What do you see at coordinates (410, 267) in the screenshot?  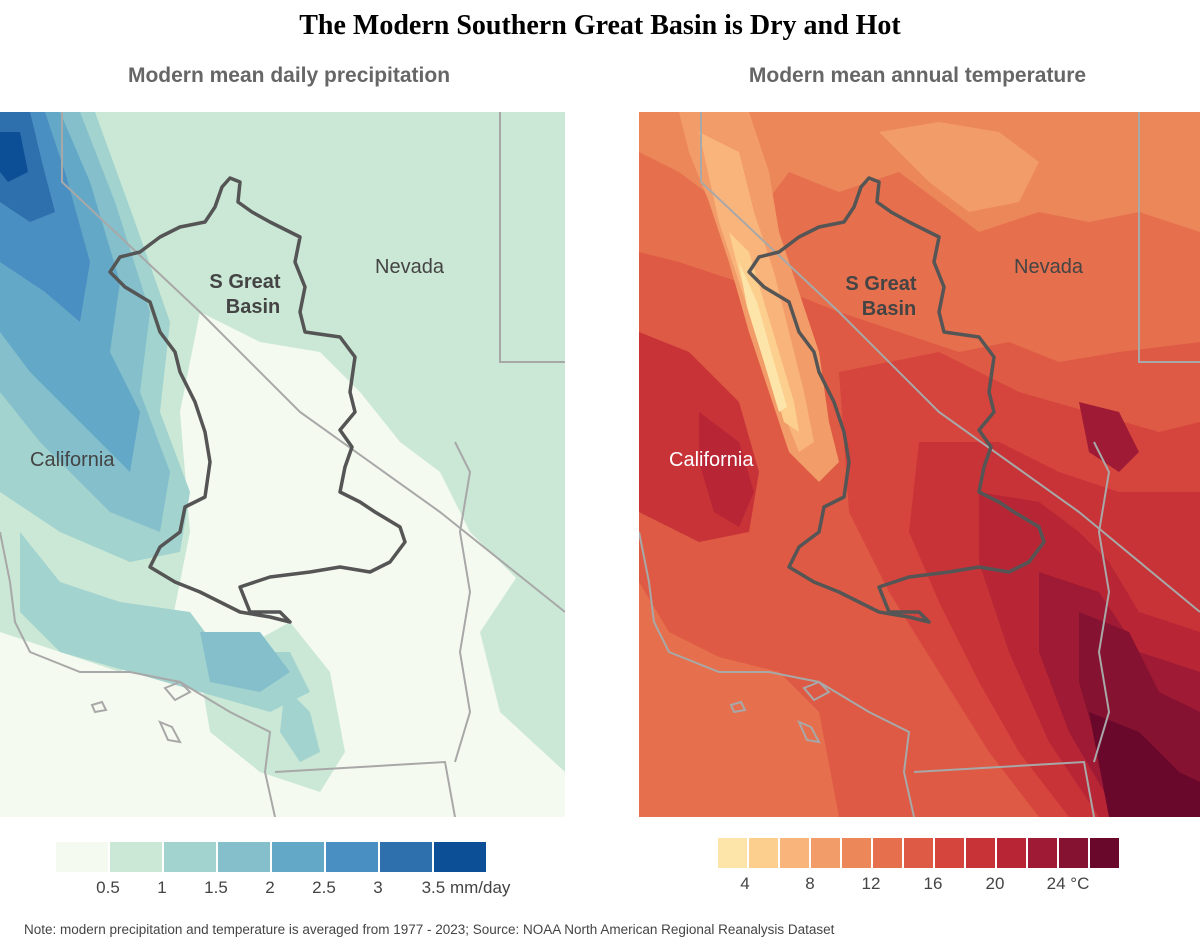 I see `precip-label-nevada: Nevada` at bounding box center [410, 267].